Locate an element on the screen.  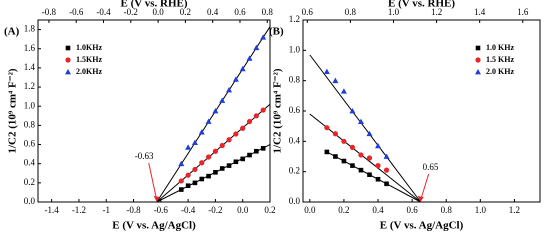
x-tick-label: 1.0 is located at coordinates (481, 210).